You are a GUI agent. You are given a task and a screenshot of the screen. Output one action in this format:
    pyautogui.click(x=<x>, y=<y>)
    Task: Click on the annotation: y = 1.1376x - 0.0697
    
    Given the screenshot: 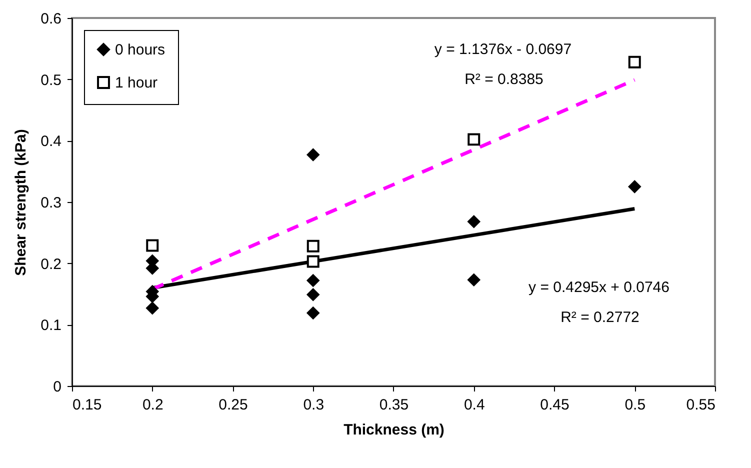 What is the action you would take?
    pyautogui.click(x=503, y=49)
    